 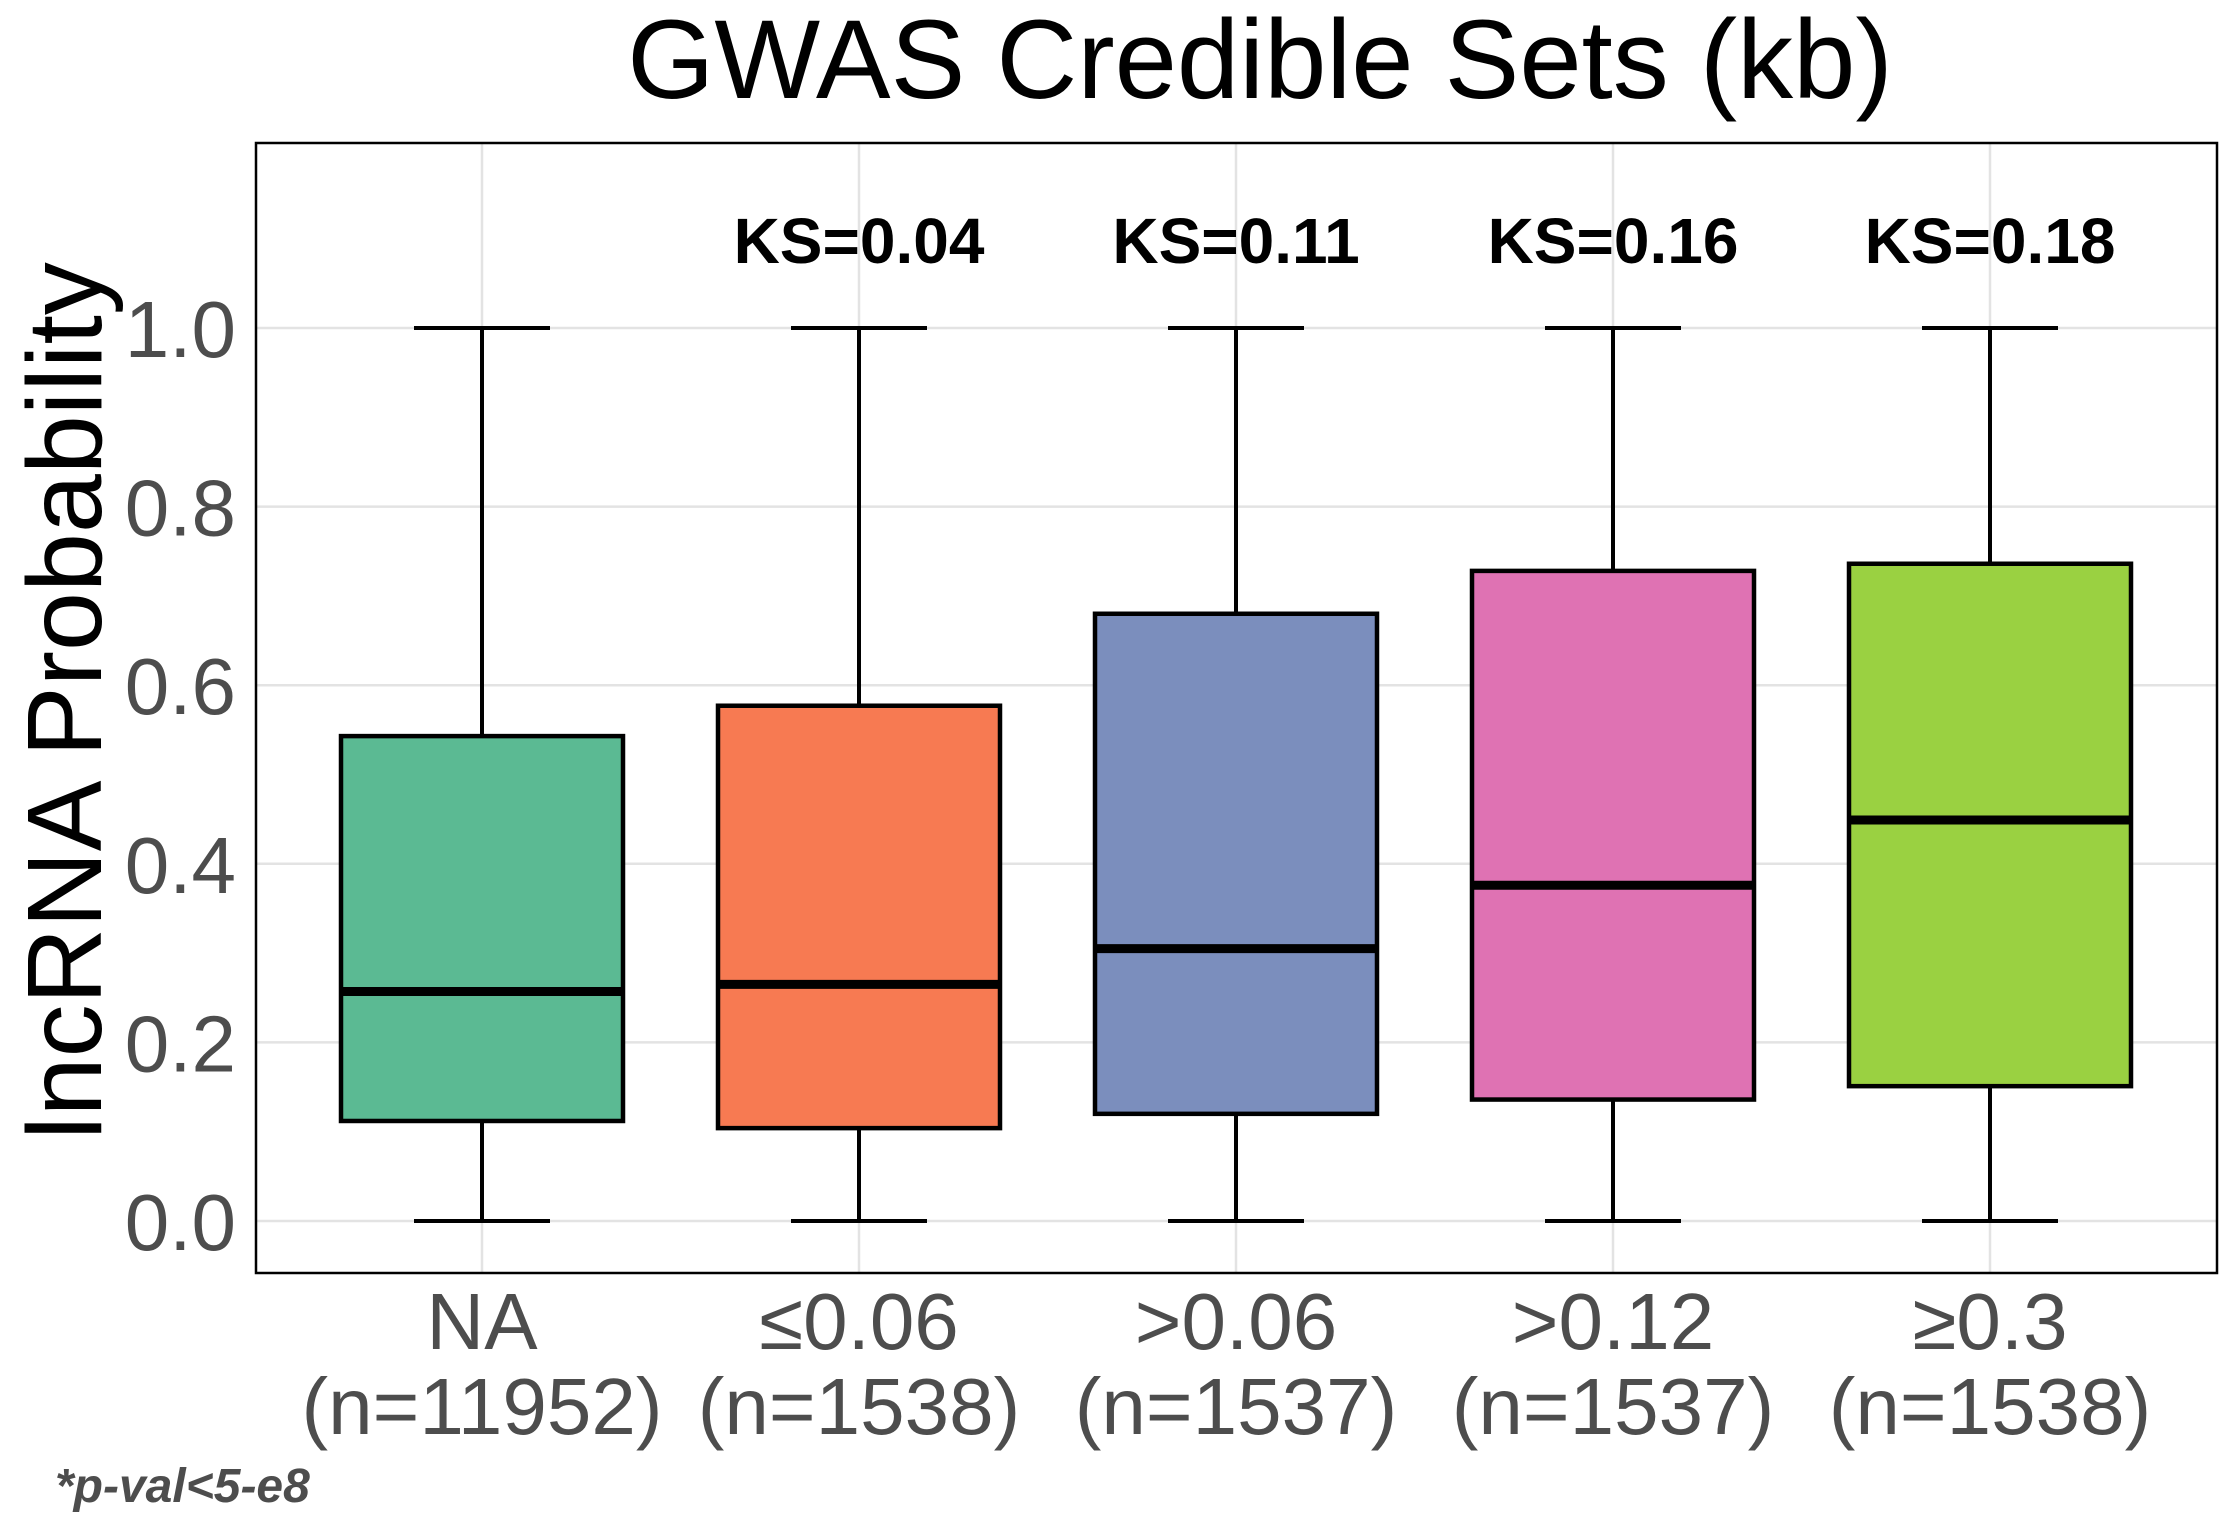 What do you see at coordinates (1235, 241) in the screenshot?
I see `ks-annotation: KS=0.11` at bounding box center [1235, 241].